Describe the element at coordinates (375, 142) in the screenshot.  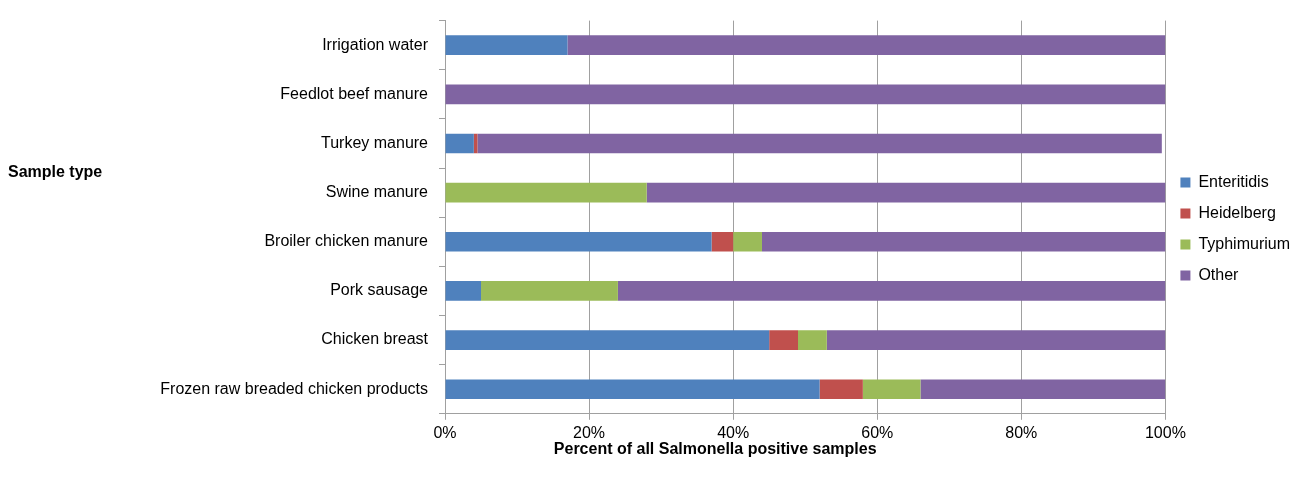
I see `y-tick-label: Turkey manure` at that location.